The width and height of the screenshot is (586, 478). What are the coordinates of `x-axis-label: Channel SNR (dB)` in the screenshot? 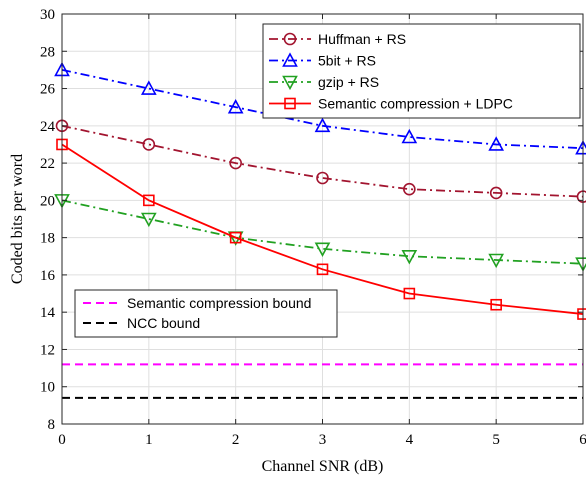 It's located at (323, 466).